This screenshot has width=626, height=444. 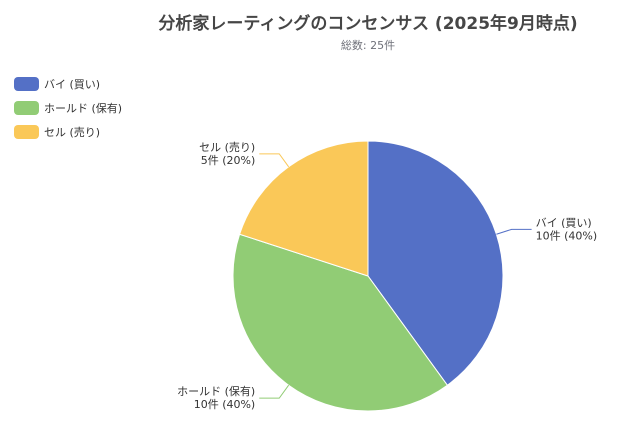 What do you see at coordinates (274, 160) in the screenshot?
I see `label-line-sell` at bounding box center [274, 160].